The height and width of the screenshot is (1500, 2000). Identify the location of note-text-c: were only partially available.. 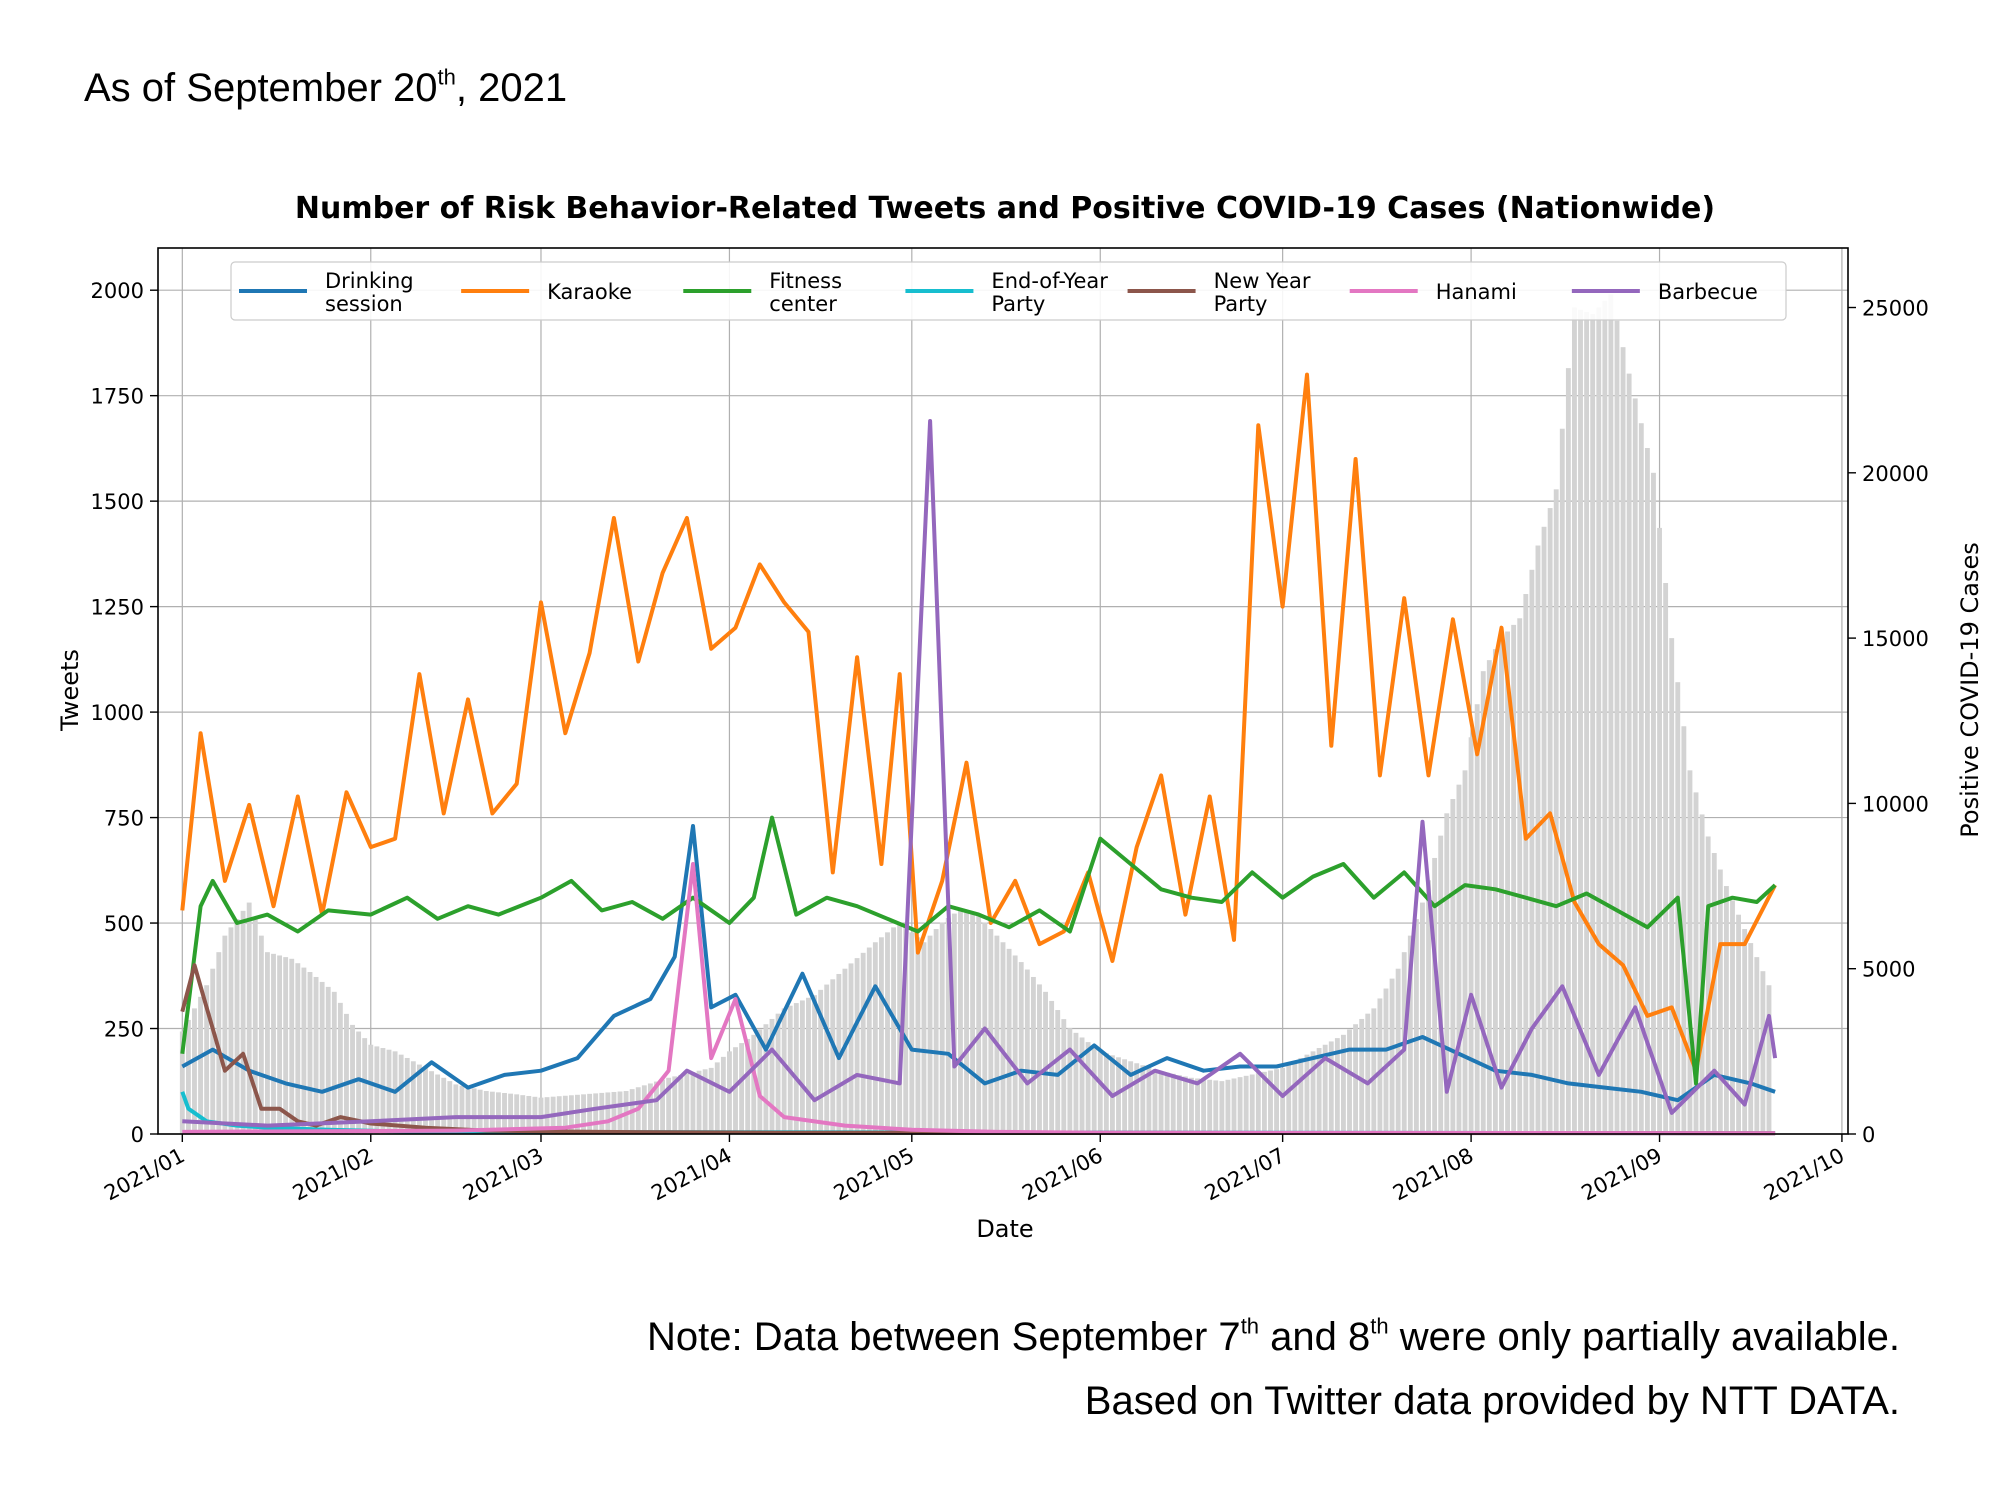
(1644, 1337).